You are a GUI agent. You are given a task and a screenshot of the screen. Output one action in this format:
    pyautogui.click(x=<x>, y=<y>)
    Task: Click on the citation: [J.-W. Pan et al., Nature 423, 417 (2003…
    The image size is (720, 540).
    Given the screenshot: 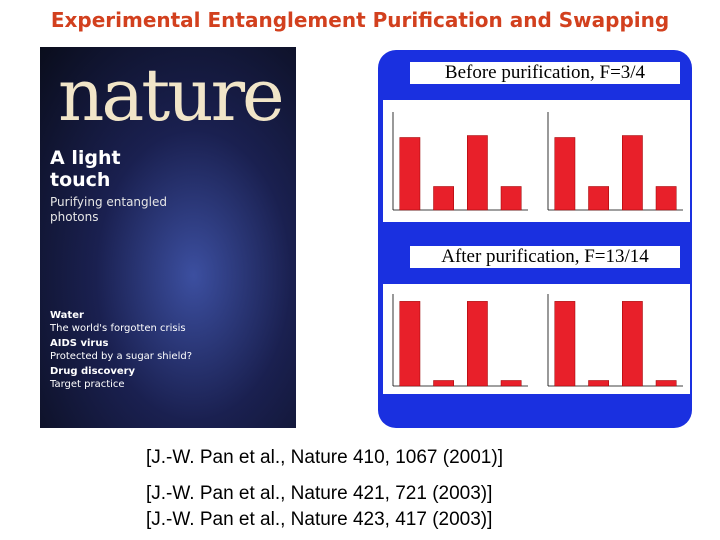 What is the action you would take?
    pyautogui.click(x=319, y=519)
    